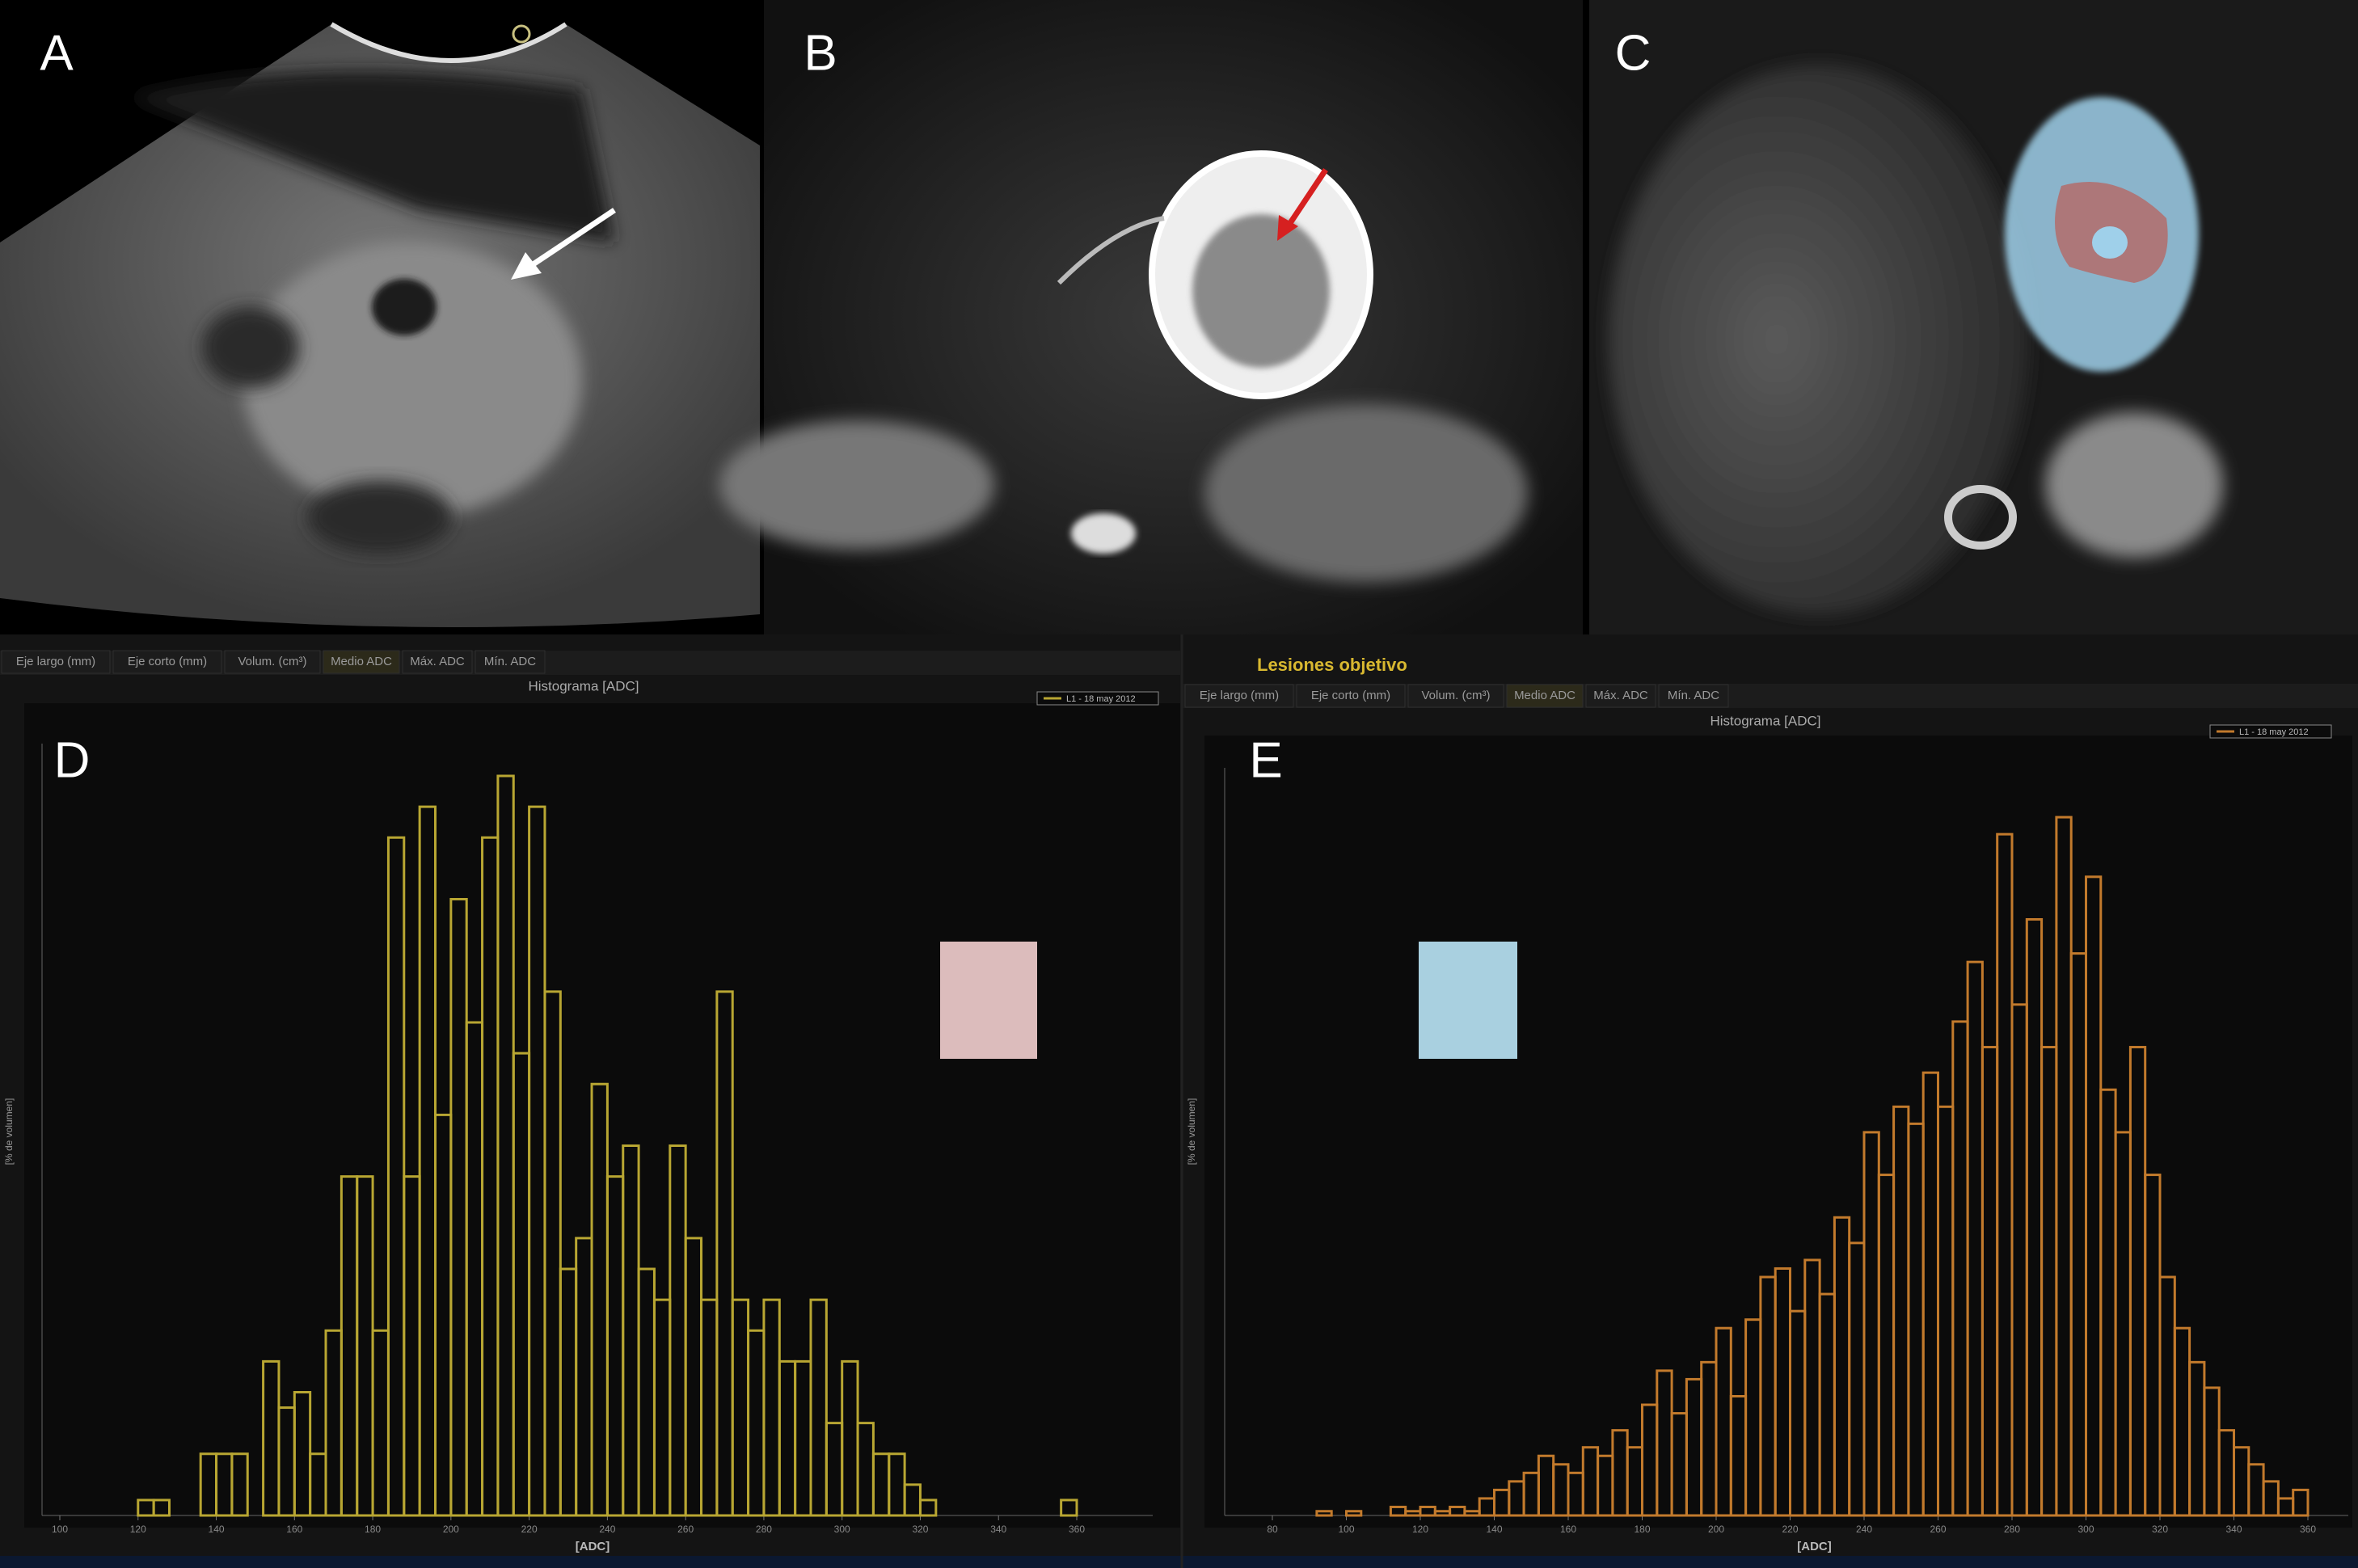 This screenshot has height=1568, width=2358. Describe the element at coordinates (1151, 317) in the screenshot. I see `mri-t2-image` at that location.